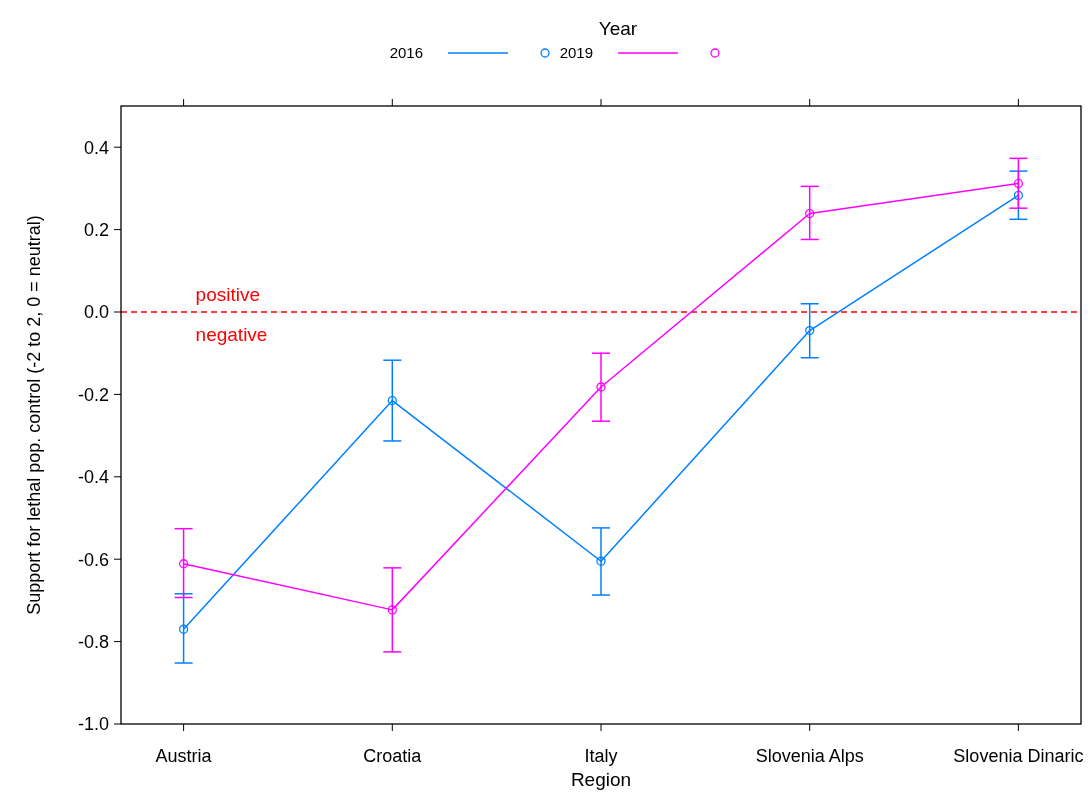 The image size is (1090, 800). I want to click on x-tick-label: Italy, so click(601, 756).